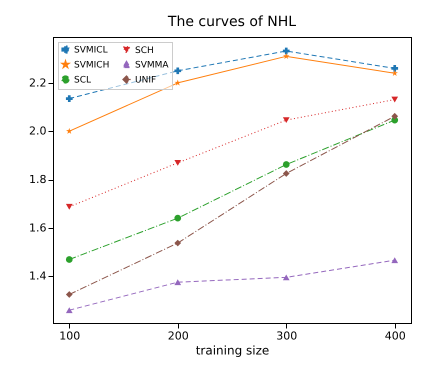  What do you see at coordinates (144, 51) in the screenshot?
I see `legend-label: SCH` at bounding box center [144, 51].